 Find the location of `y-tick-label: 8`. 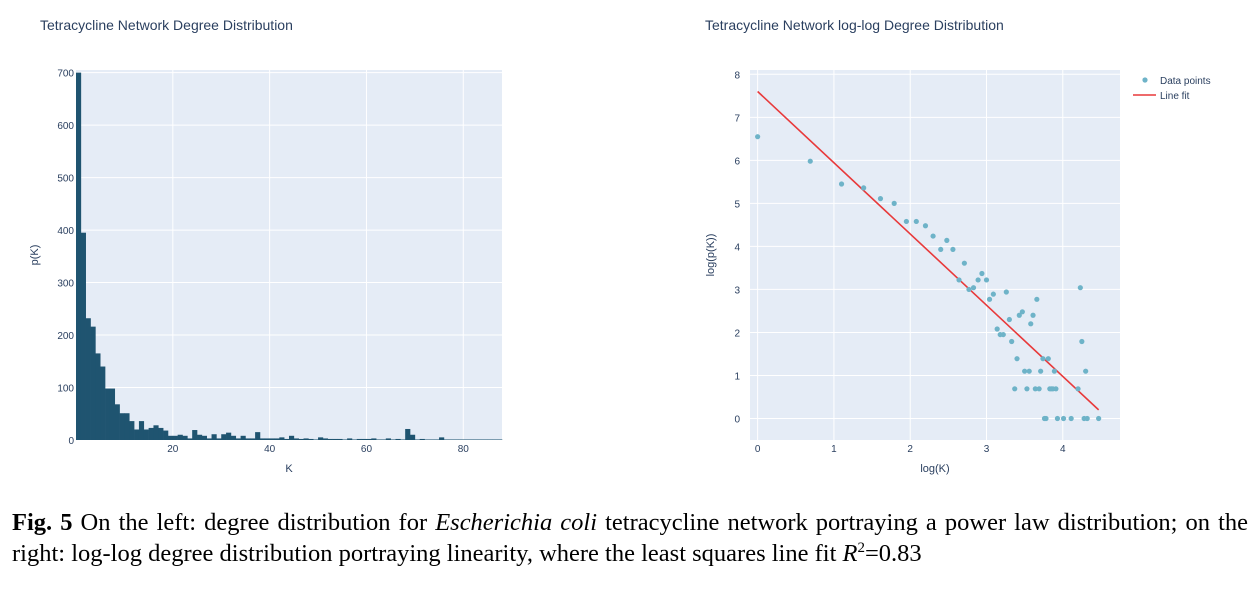

y-tick-label: 8 is located at coordinates (737, 75).